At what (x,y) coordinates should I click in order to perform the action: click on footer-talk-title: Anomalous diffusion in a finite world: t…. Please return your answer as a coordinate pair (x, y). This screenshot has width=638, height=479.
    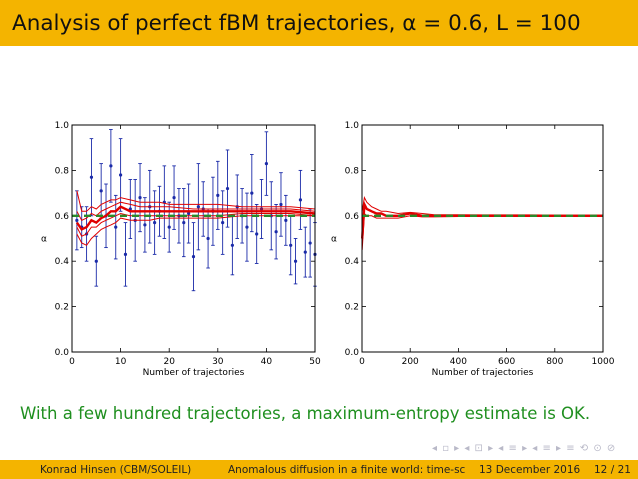
    Looking at the image, I should click on (347, 469).